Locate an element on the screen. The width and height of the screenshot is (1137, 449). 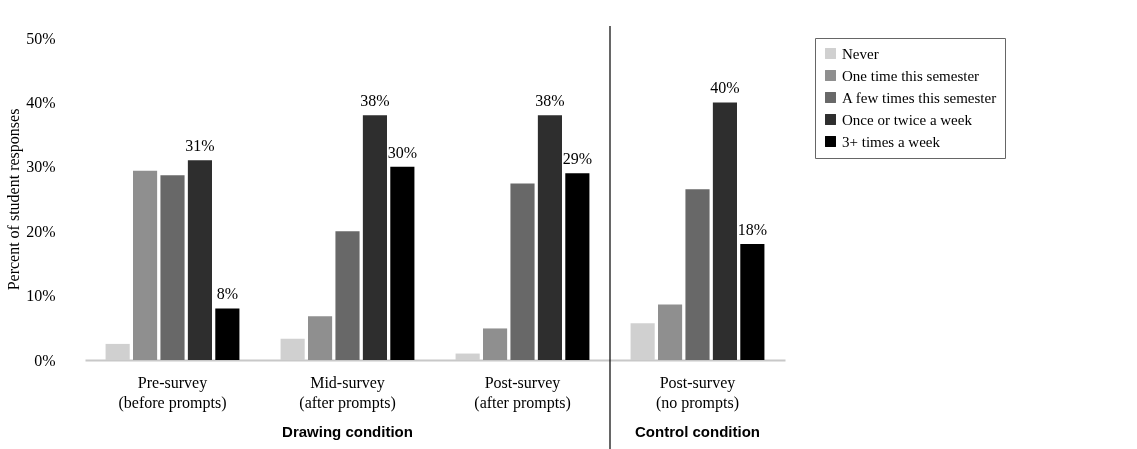
text: Control condition is located at coordinates (697, 431).